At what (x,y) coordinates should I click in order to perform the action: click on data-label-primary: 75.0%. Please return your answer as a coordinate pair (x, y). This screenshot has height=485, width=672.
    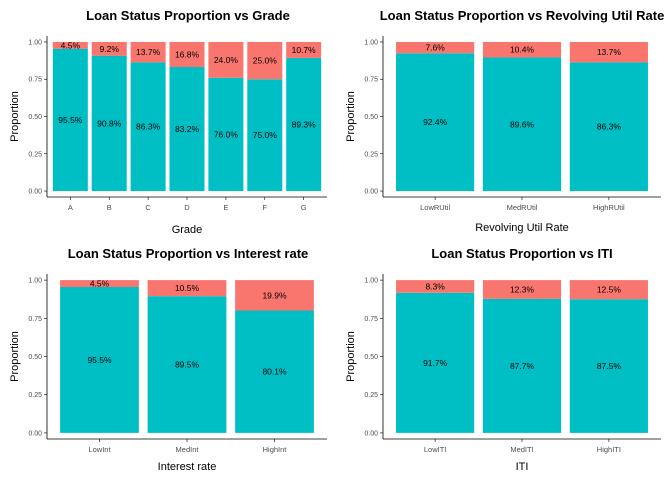
    Looking at the image, I should click on (265, 135).